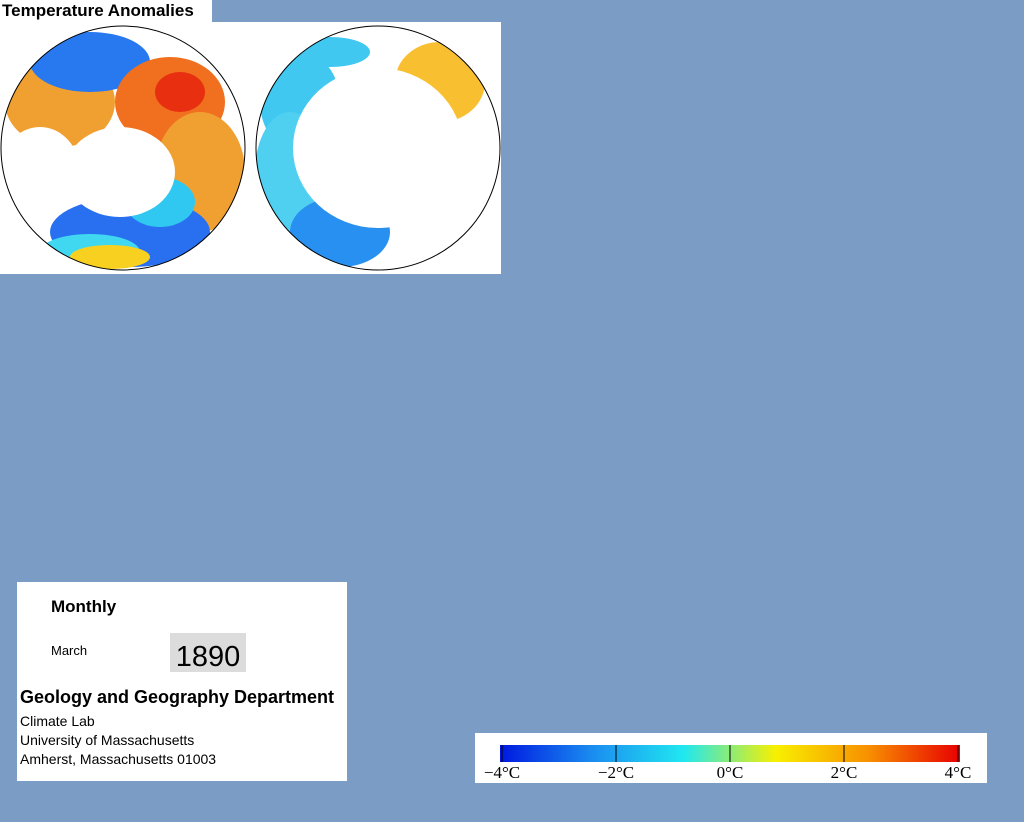 The width and height of the screenshot is (1024, 822). I want to click on credit-line: University of Massachusetts, so click(107, 740).